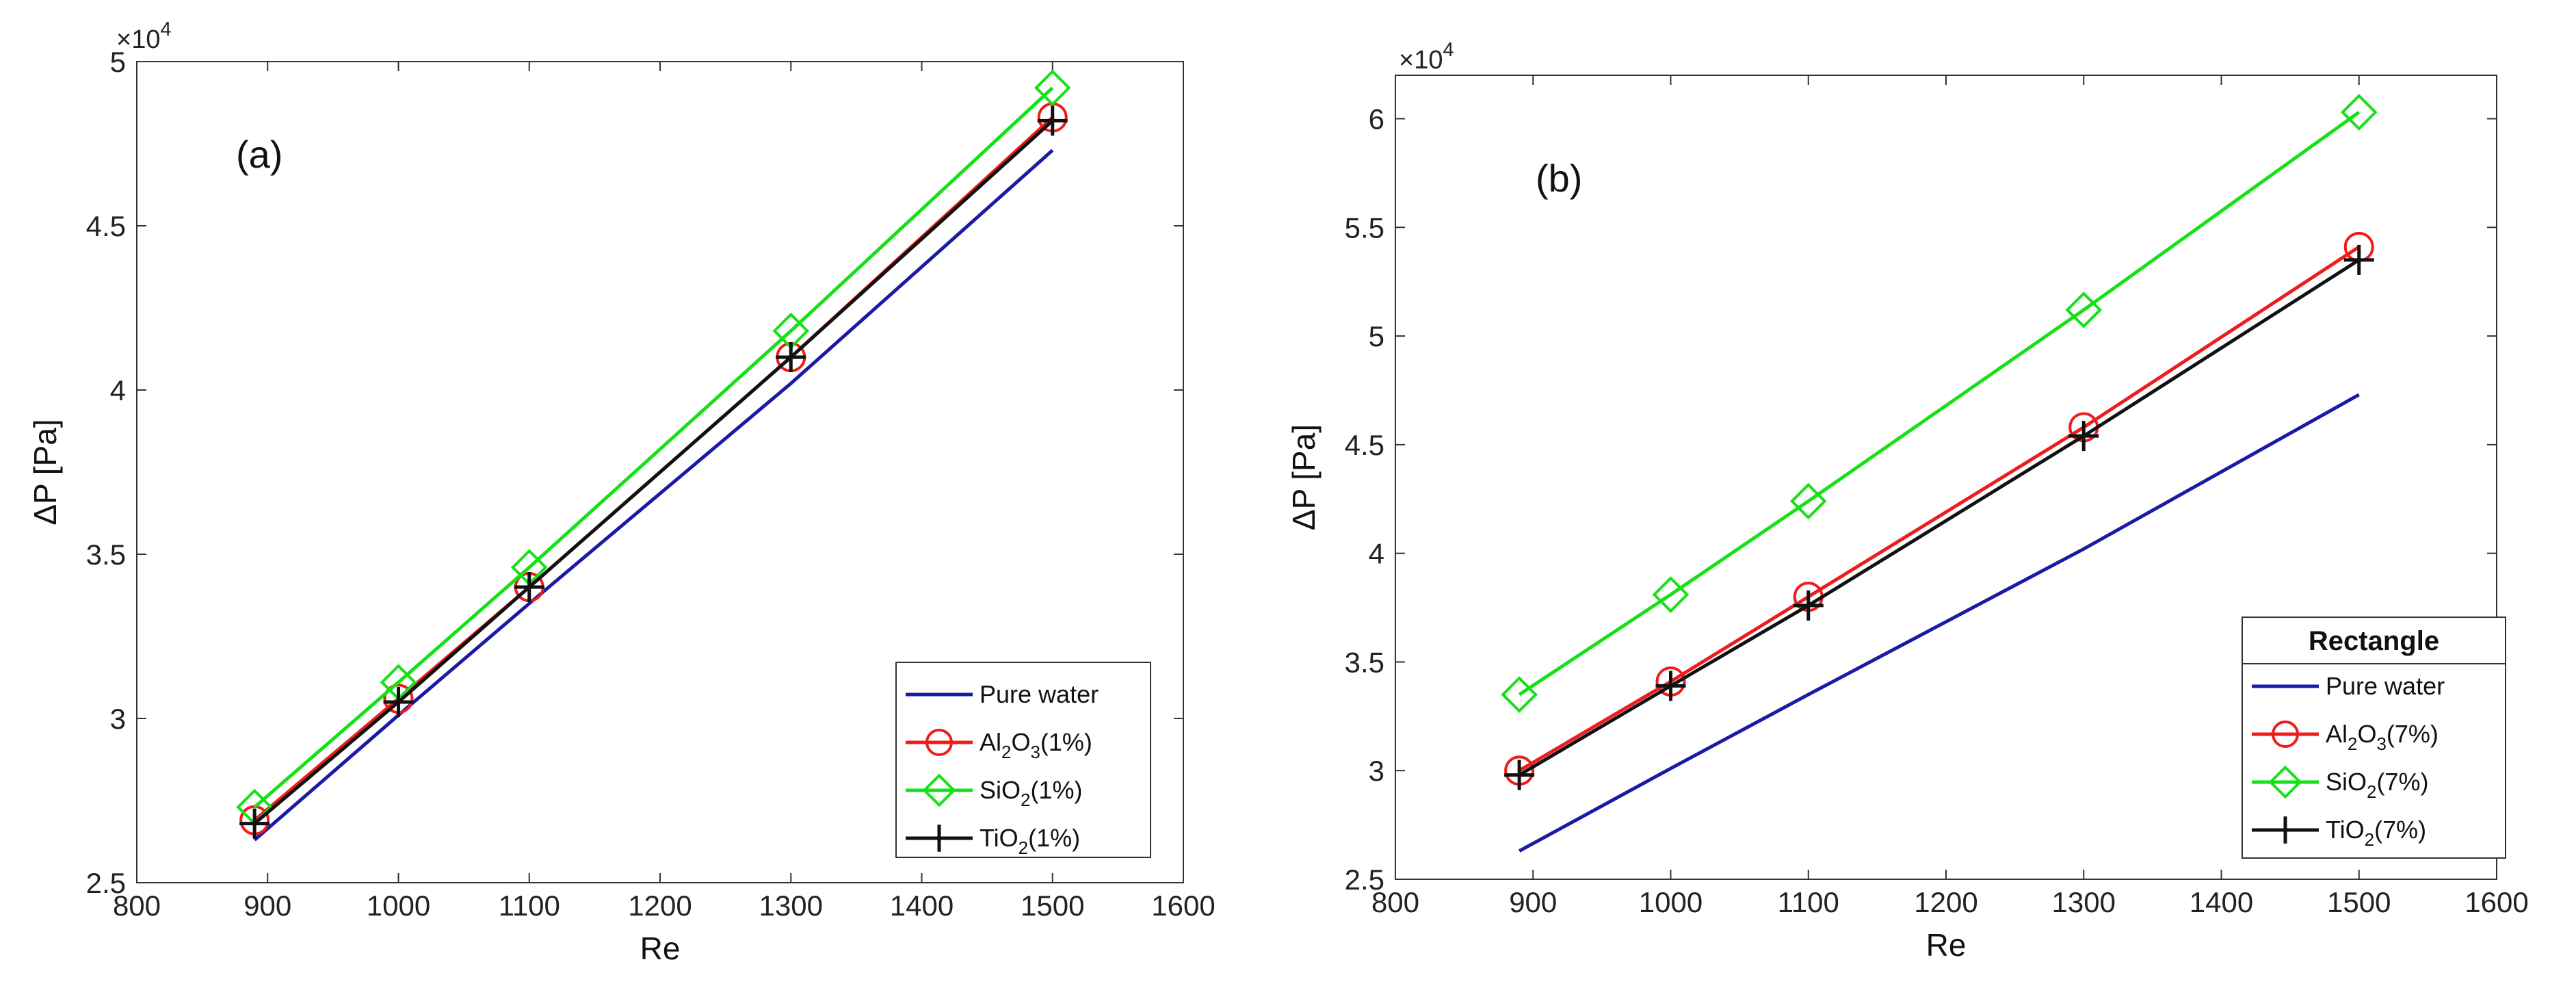  I want to click on panel-label: (a), so click(259, 154).